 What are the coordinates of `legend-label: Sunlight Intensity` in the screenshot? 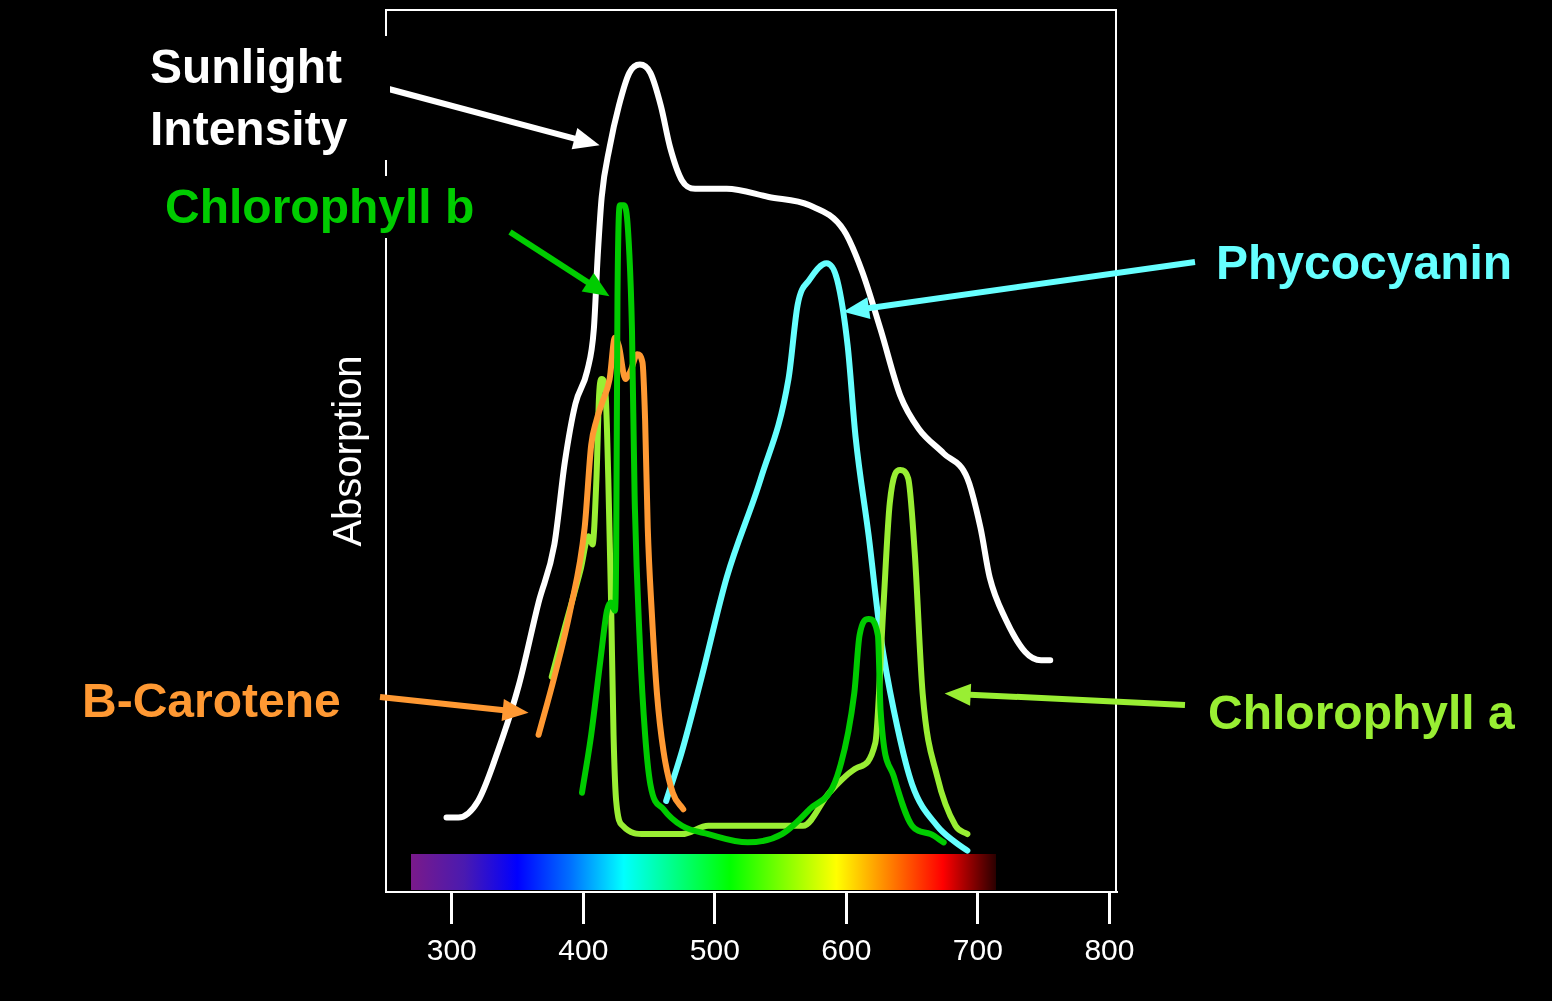 It's located at (270, 98).